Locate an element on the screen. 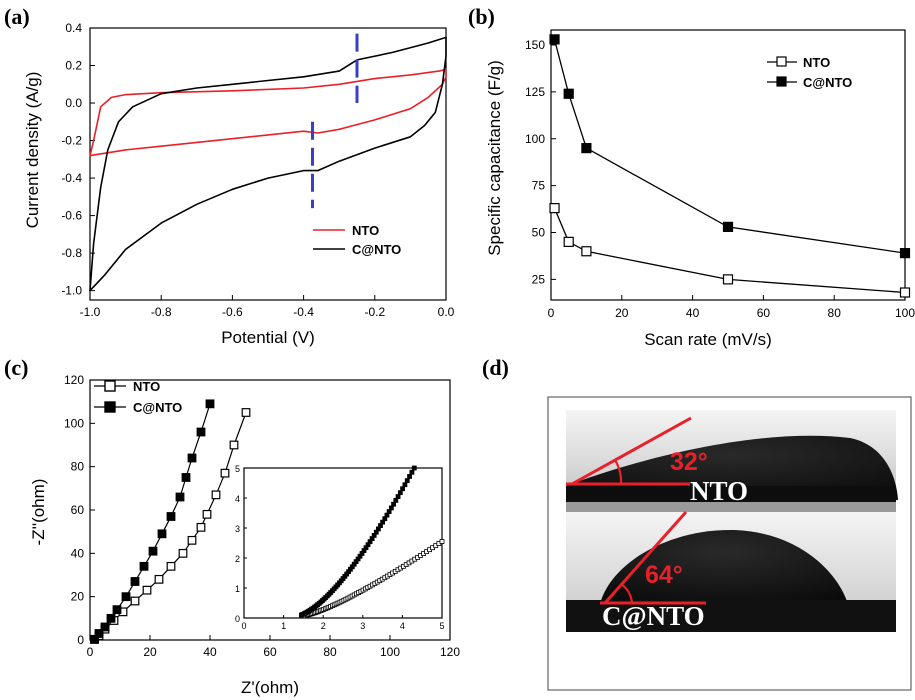  capacitance-line-cnto is located at coordinates (729, 146).